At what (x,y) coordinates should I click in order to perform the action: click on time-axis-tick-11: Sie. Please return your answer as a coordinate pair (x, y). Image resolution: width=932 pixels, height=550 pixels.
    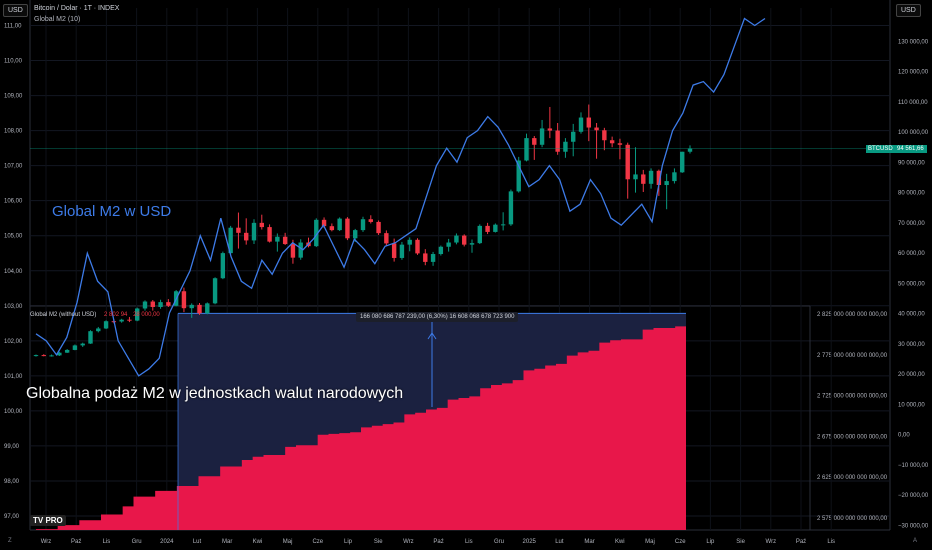
    Looking at the image, I should click on (378, 542).